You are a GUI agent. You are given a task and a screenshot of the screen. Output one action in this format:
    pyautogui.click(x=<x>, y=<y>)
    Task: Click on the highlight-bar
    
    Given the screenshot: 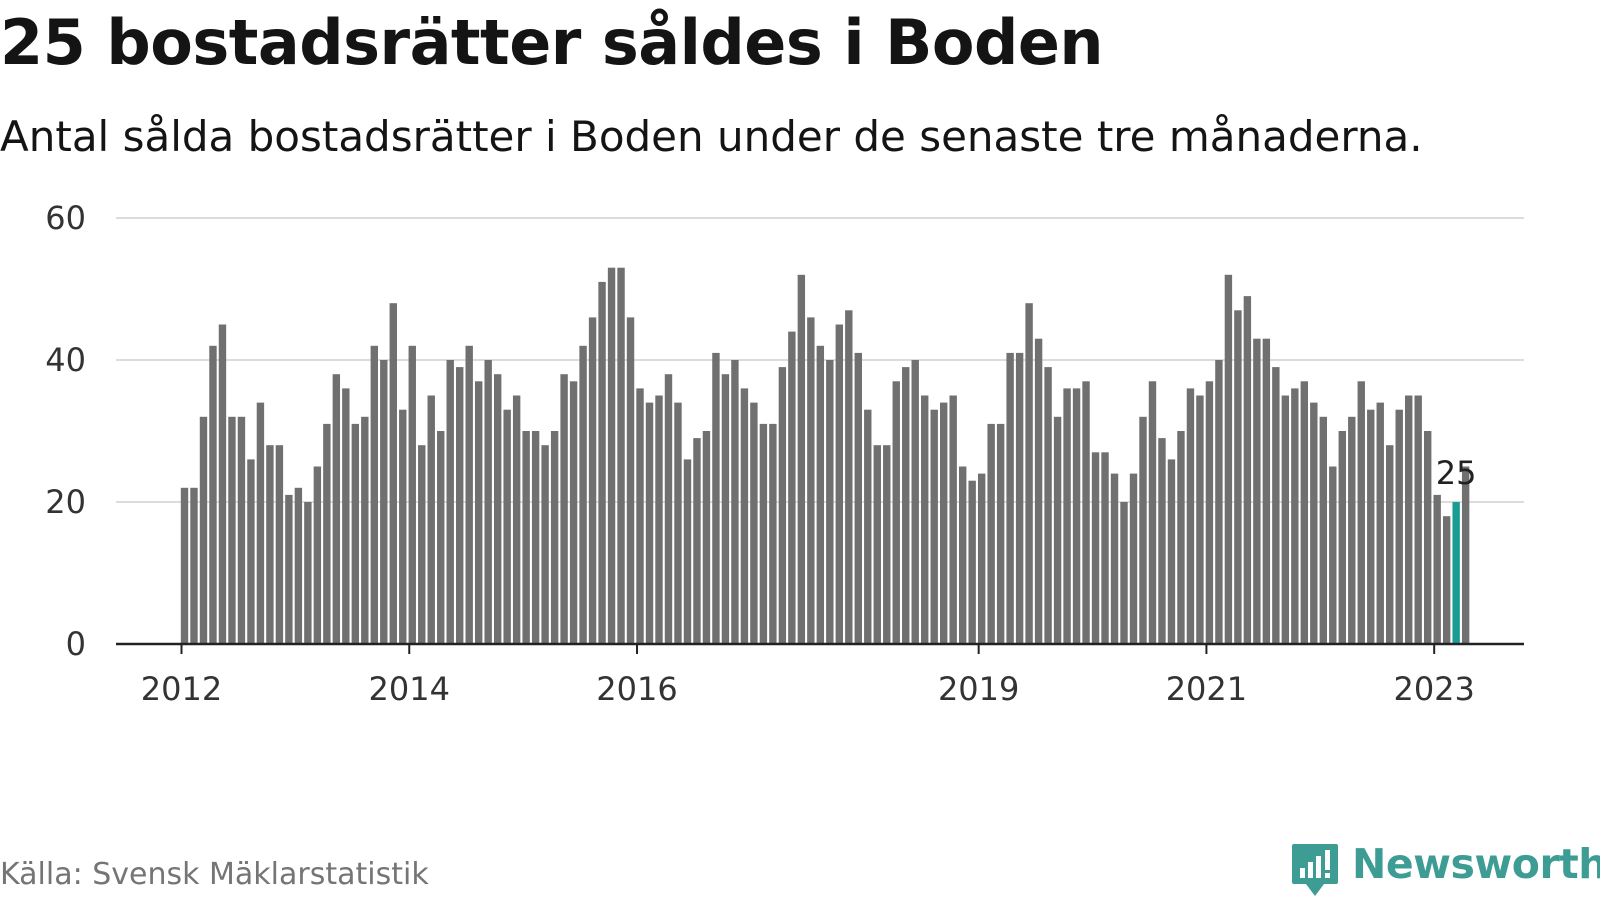 What is the action you would take?
    pyautogui.click(x=1456, y=573)
    